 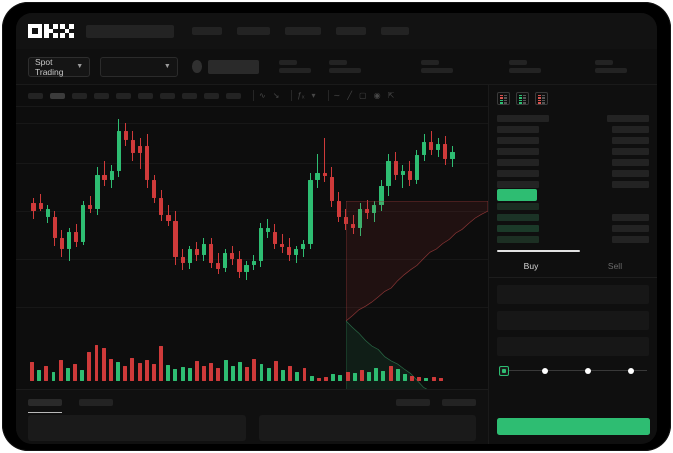 I want to click on logo-letter-x, so click(x=67, y=31).